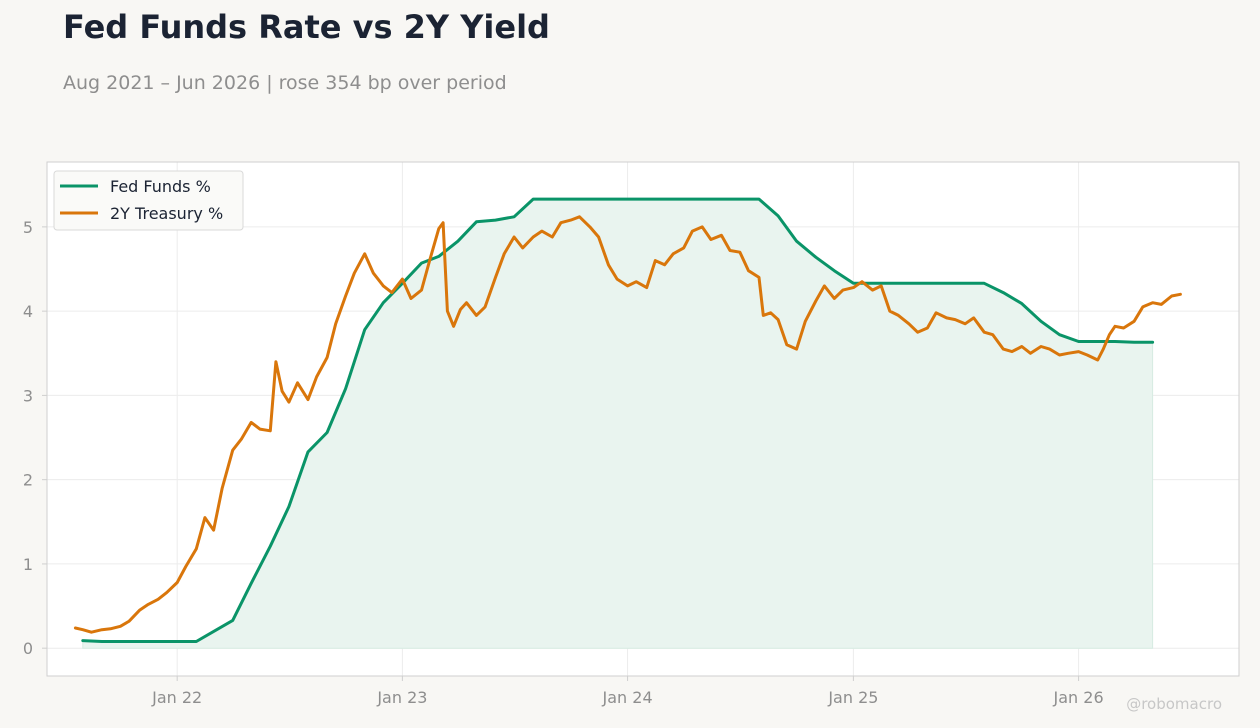 The width and height of the screenshot is (1260, 728). I want to click on legend-box, so click(148, 200).